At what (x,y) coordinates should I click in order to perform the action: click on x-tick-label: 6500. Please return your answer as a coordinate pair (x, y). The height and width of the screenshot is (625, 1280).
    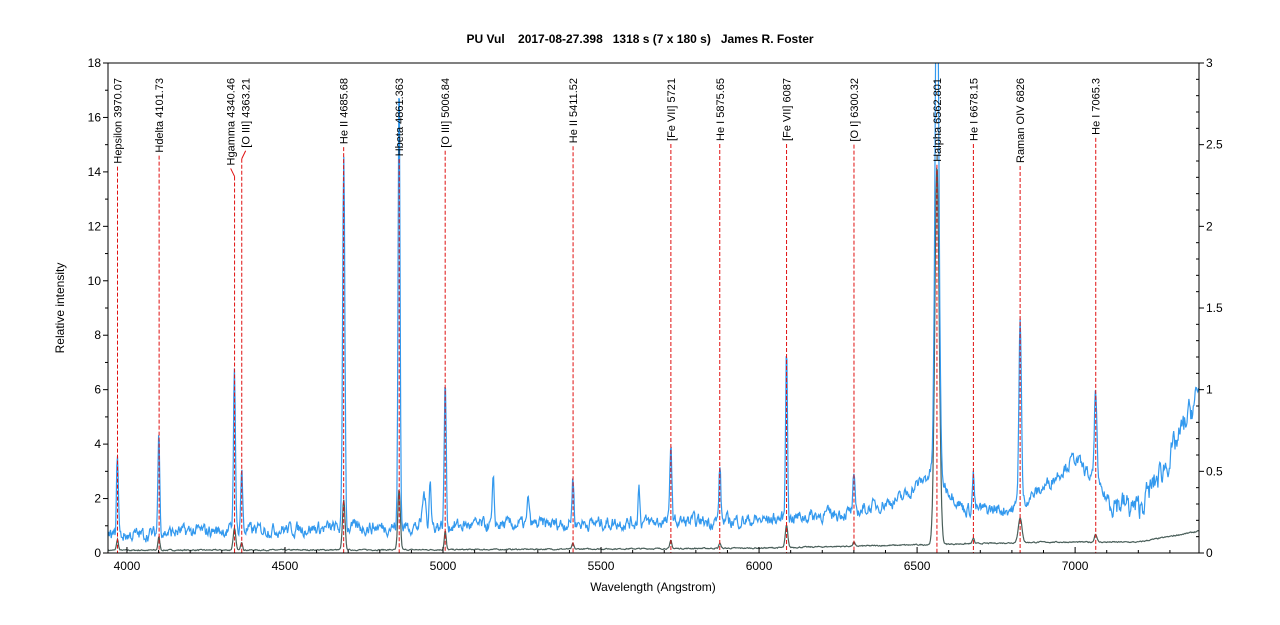
    Looking at the image, I should click on (917, 566).